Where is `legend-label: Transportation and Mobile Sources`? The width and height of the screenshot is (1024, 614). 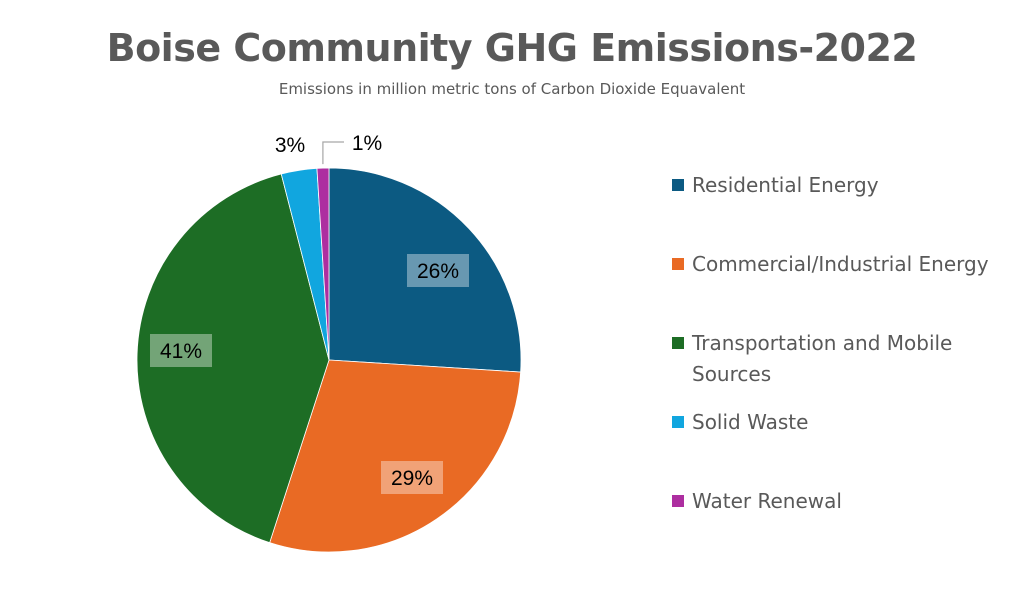 legend-label: Transportation and Mobile Sources is located at coordinates (822, 358).